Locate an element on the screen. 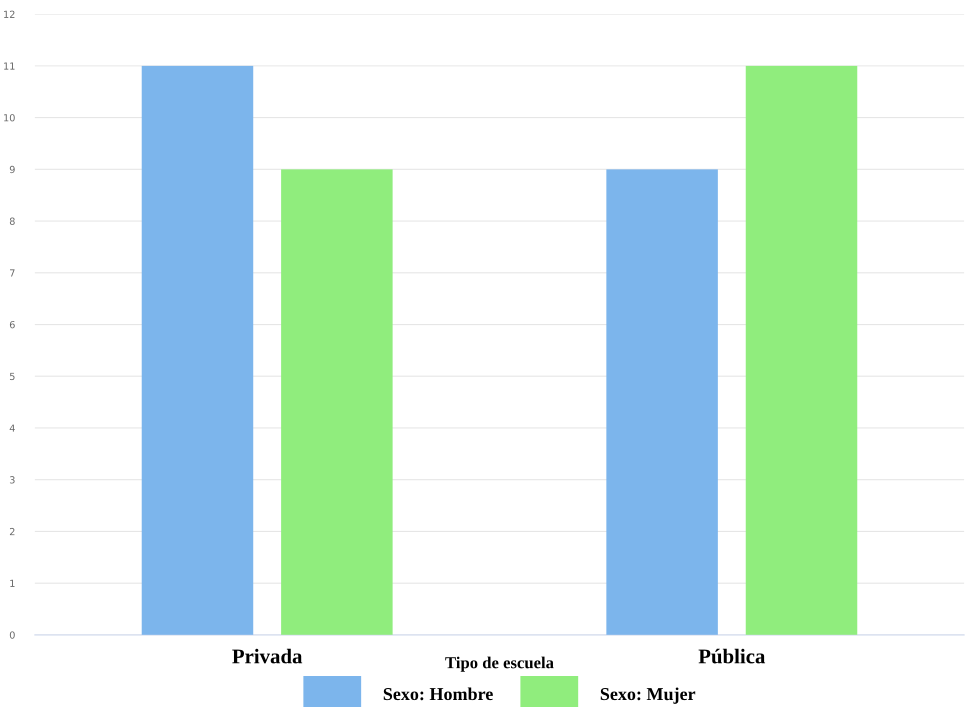 The width and height of the screenshot is (968, 707). y-tick-label: 11 is located at coordinates (9, 66).